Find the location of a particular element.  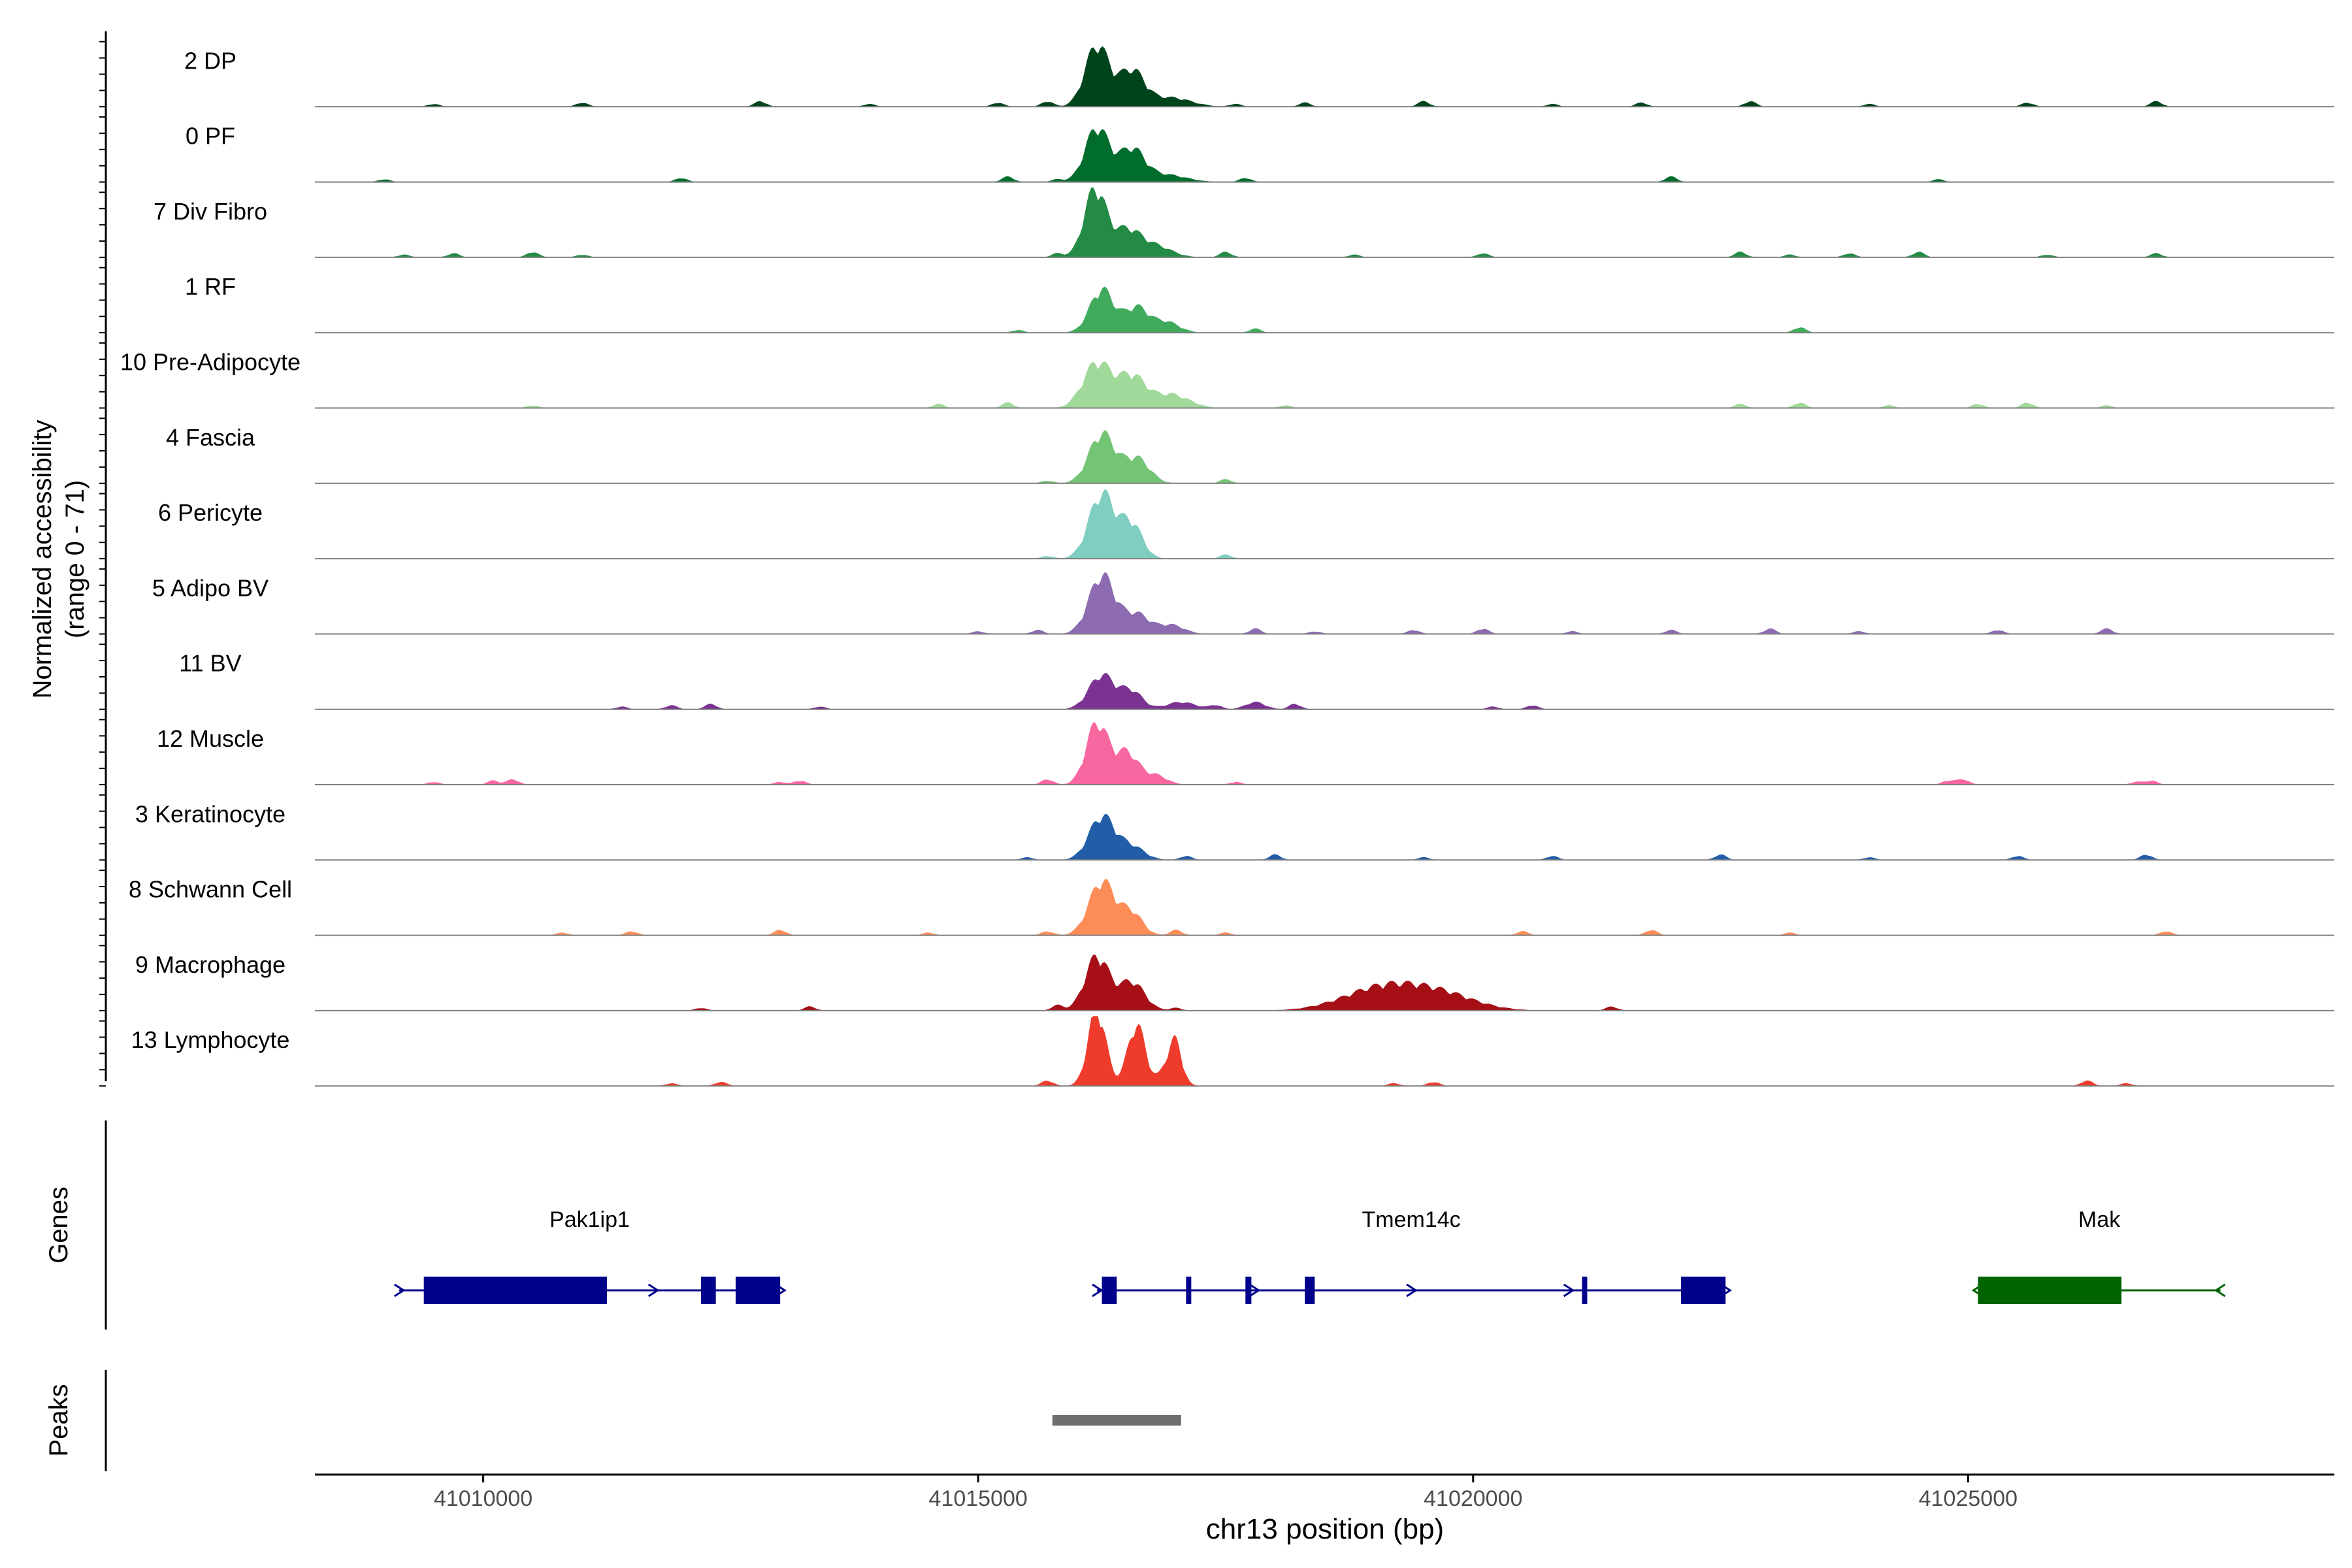

peaks-panel-label: Peaks is located at coordinates (58, 1420).